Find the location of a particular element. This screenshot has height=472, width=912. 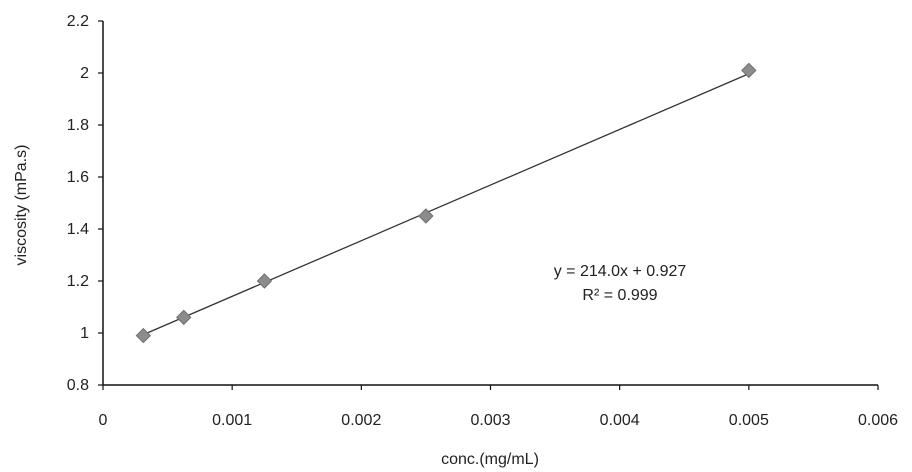

y-tick-label: 1.8 is located at coordinates (78, 125).